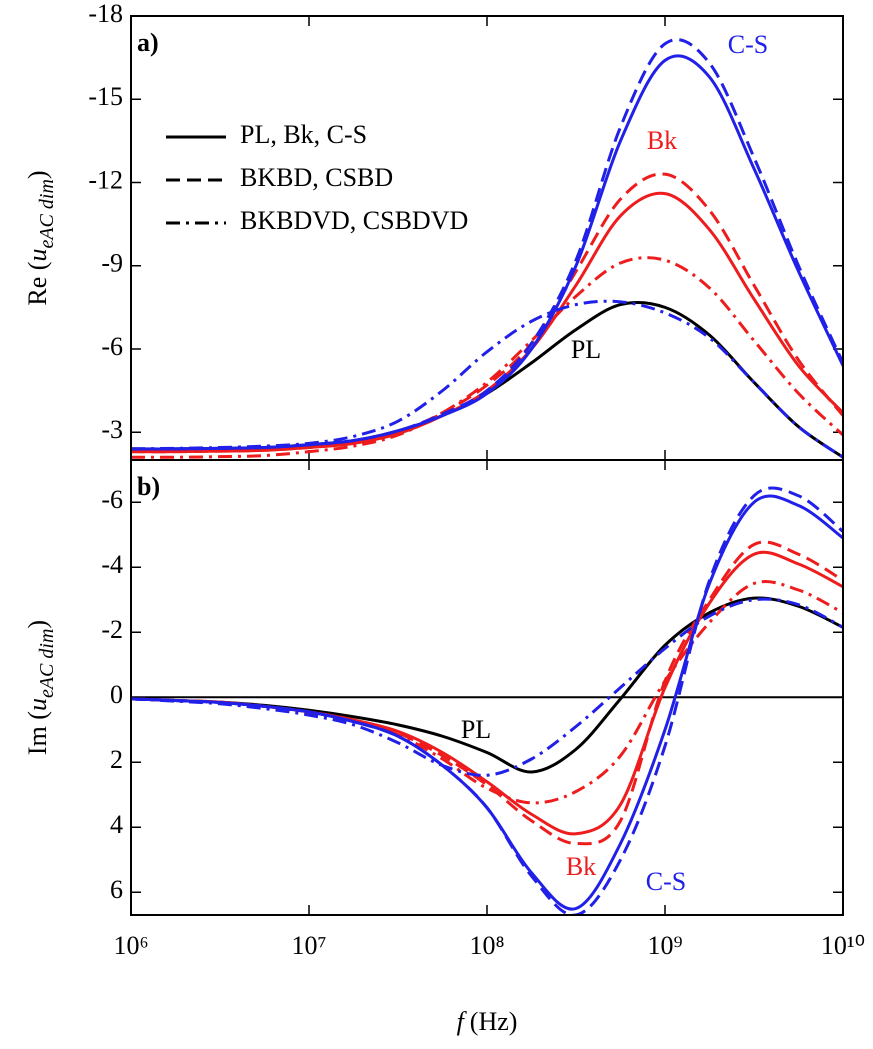  What do you see at coordinates (105, 179) in the screenshot?
I see `y-tick-label: -12` at bounding box center [105, 179].